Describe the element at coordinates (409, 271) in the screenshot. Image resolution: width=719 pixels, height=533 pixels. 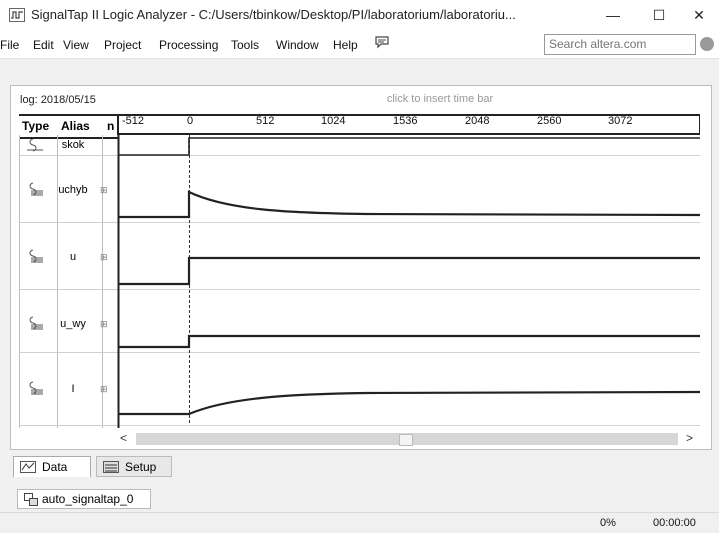
I see `waveform-u` at that location.